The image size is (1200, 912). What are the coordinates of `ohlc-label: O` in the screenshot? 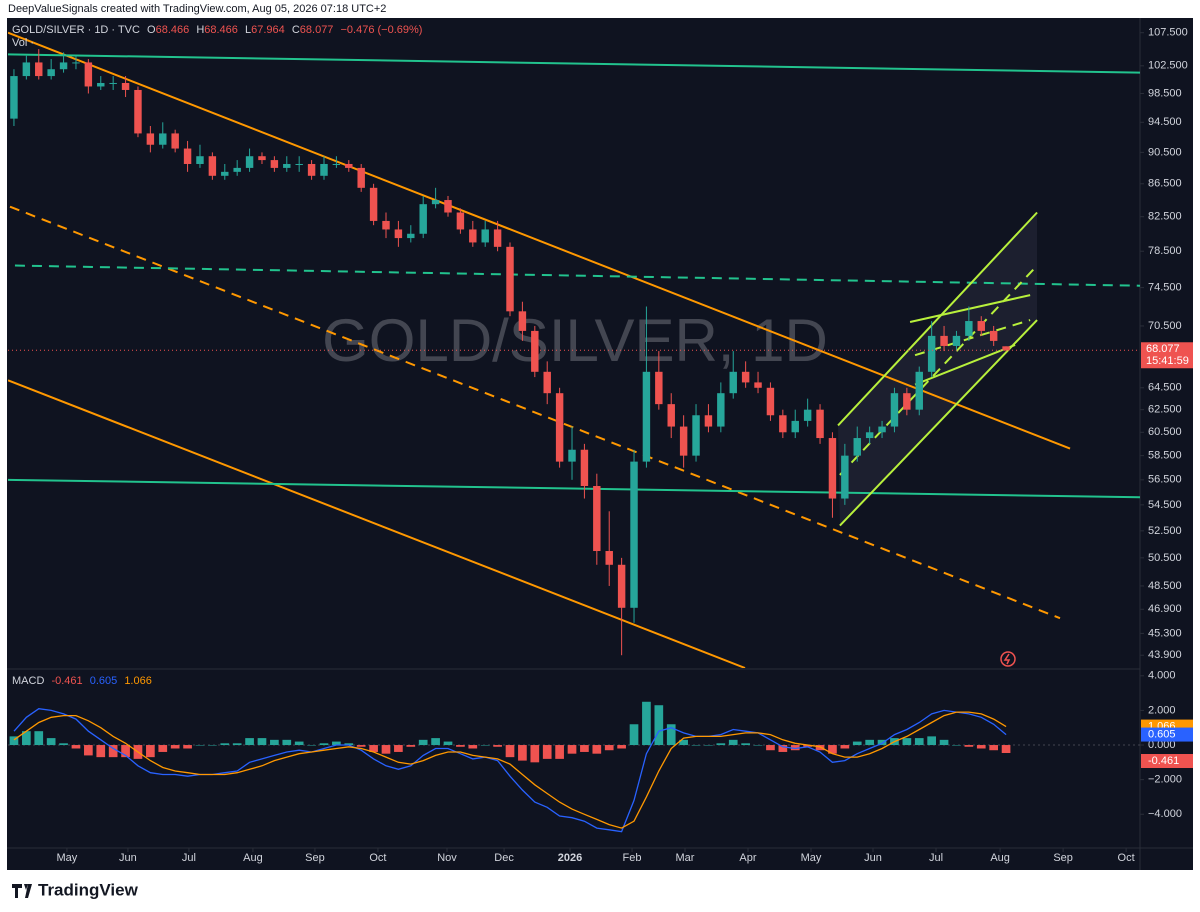 It's located at (151, 30).